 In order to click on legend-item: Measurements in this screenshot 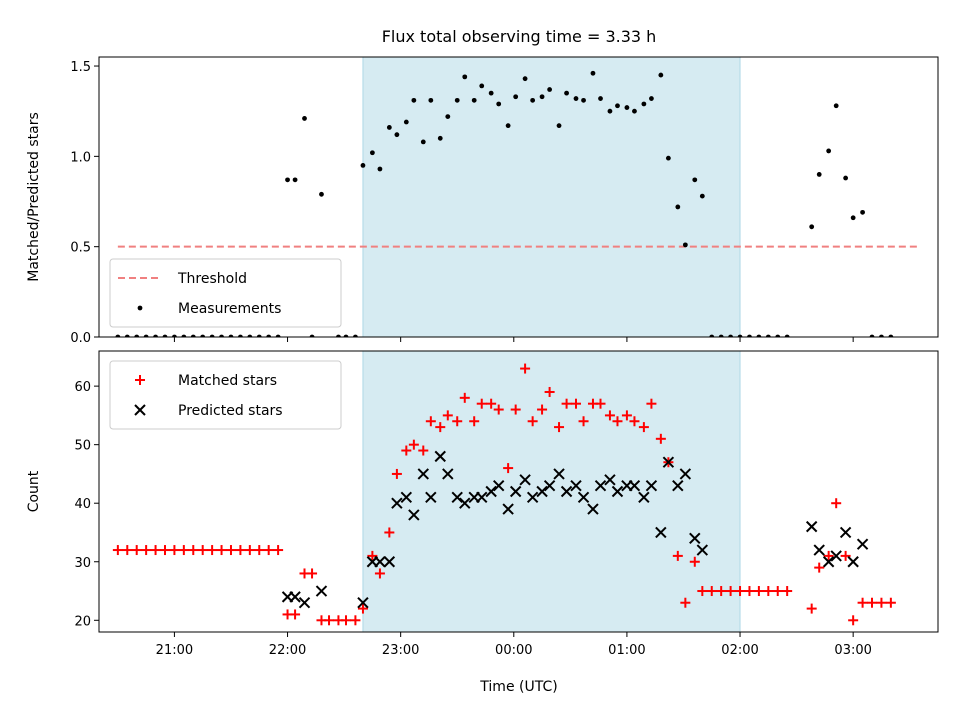, I will do `click(209, 309)`.